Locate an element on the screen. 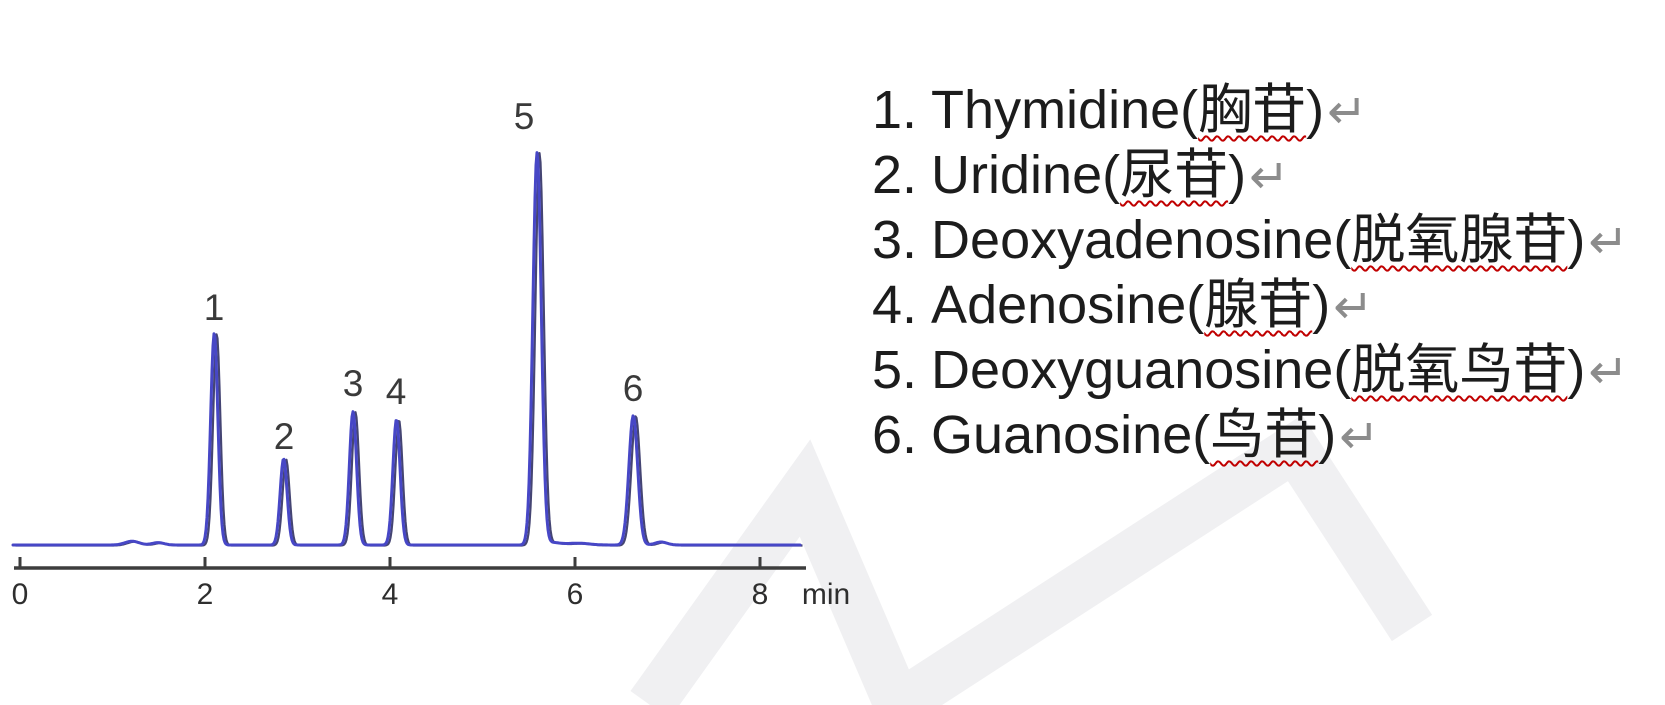 The height and width of the screenshot is (705, 1665). peak-label: 2 is located at coordinates (284, 436).